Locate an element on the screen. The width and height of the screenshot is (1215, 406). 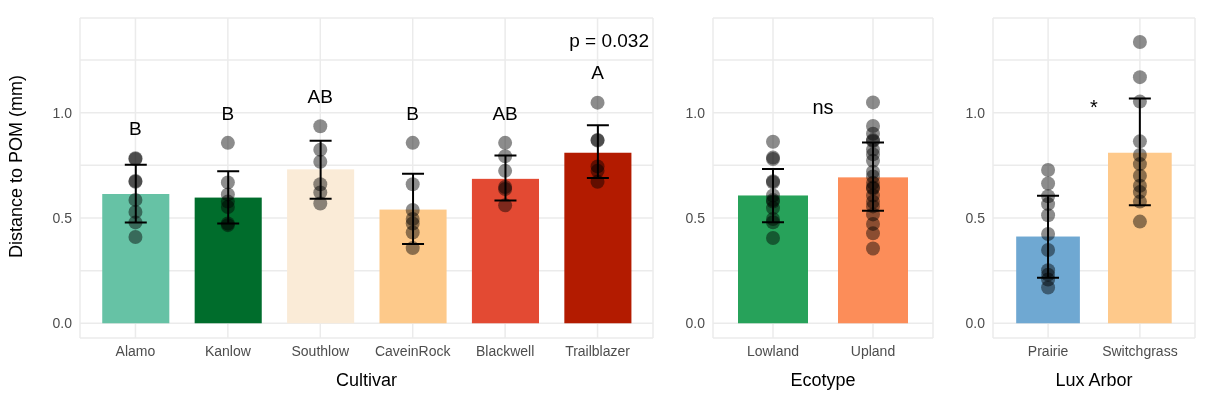
x-tick-label: Lowland is located at coordinates (773, 350).